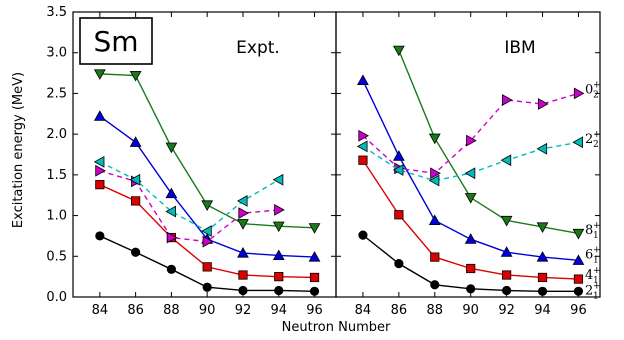 This screenshot has height=340, width=624. What do you see at coordinates (56, 175) in the screenshot?
I see `y-tick-label: 1.5` at bounding box center [56, 175].